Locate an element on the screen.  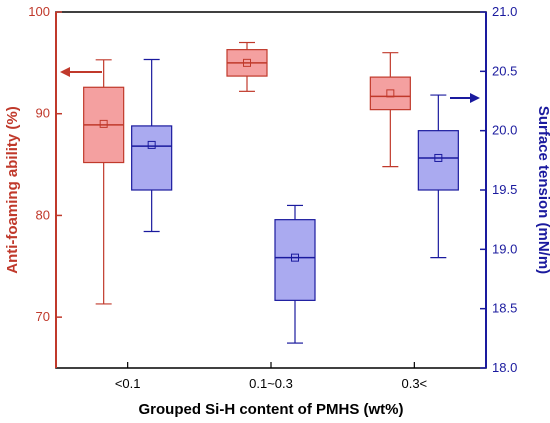
x-axis-label: Grouped Si-H content of PMHS (wt%) is located at coordinates (271, 409).